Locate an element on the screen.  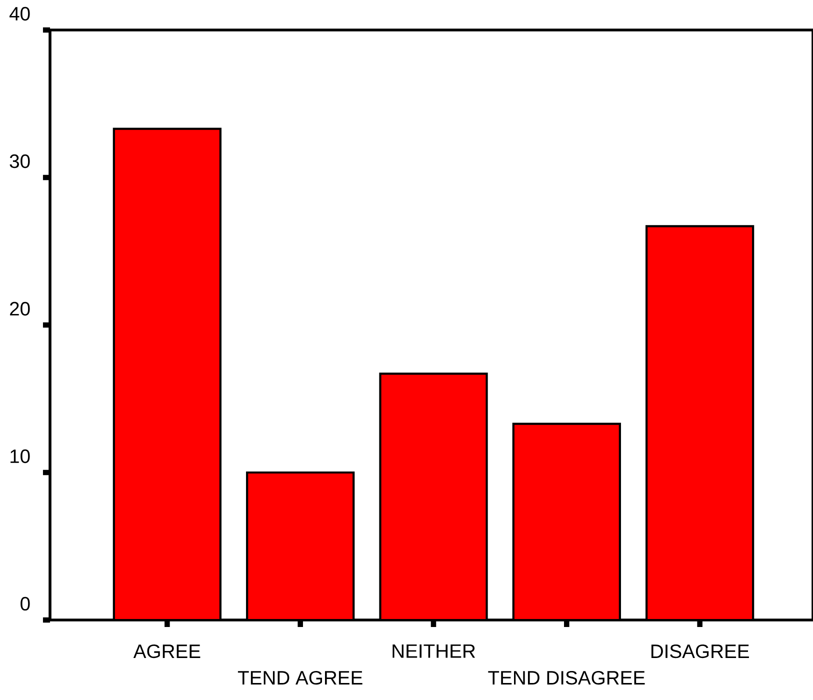
x-tick-label: NEITHER is located at coordinates (434, 651).